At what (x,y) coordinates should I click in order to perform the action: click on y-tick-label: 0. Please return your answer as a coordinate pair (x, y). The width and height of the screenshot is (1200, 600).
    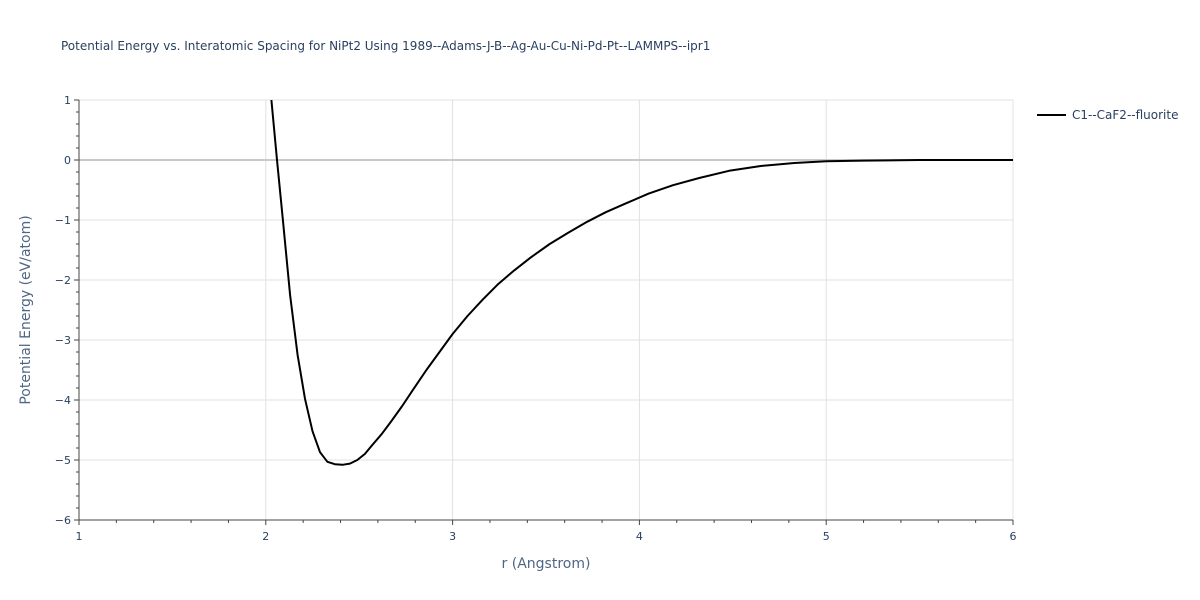
    Looking at the image, I should click on (67, 160).